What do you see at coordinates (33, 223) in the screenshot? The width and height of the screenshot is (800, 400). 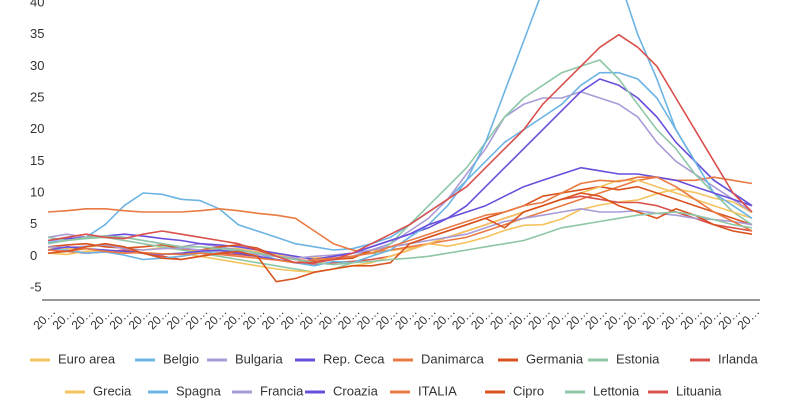 I see `y-tick-label: 5` at bounding box center [33, 223].